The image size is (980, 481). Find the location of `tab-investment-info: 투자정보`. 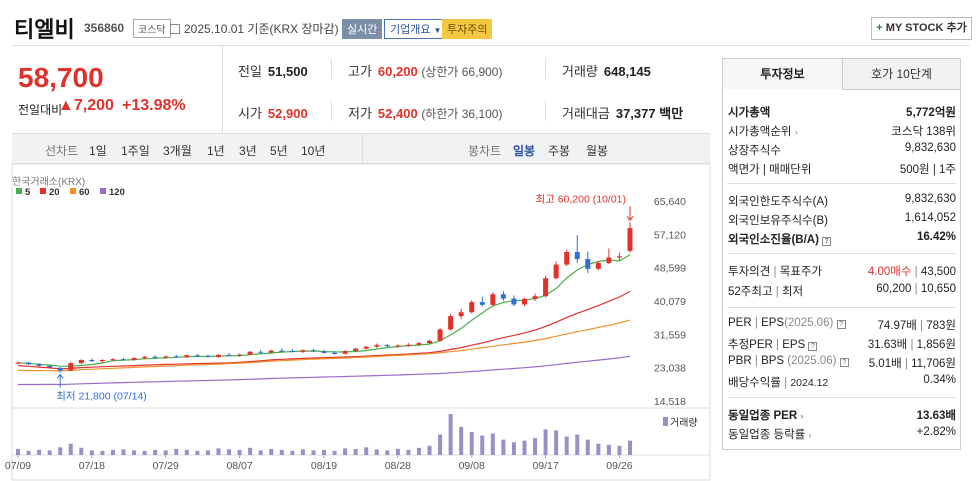

tab-investment-info: 투자정보 is located at coordinates (782, 74).